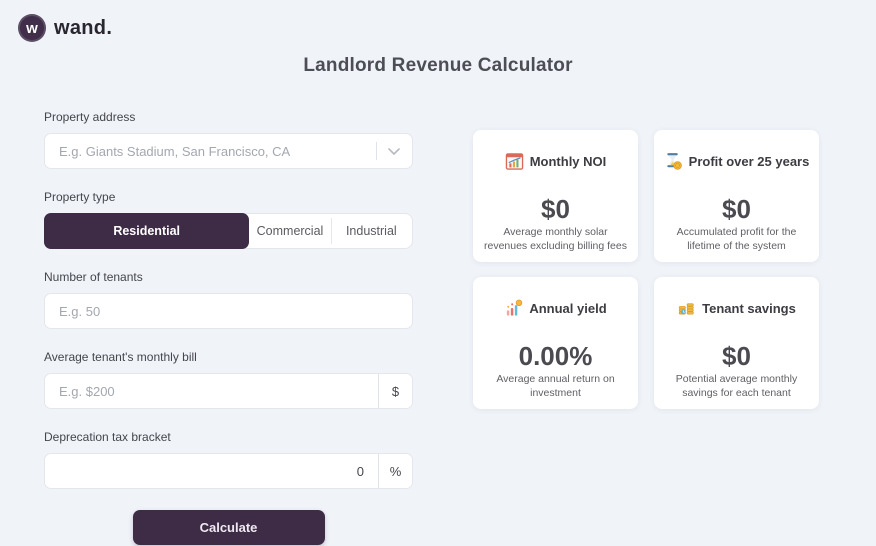  I want to click on address-label: Property address, so click(90, 117).